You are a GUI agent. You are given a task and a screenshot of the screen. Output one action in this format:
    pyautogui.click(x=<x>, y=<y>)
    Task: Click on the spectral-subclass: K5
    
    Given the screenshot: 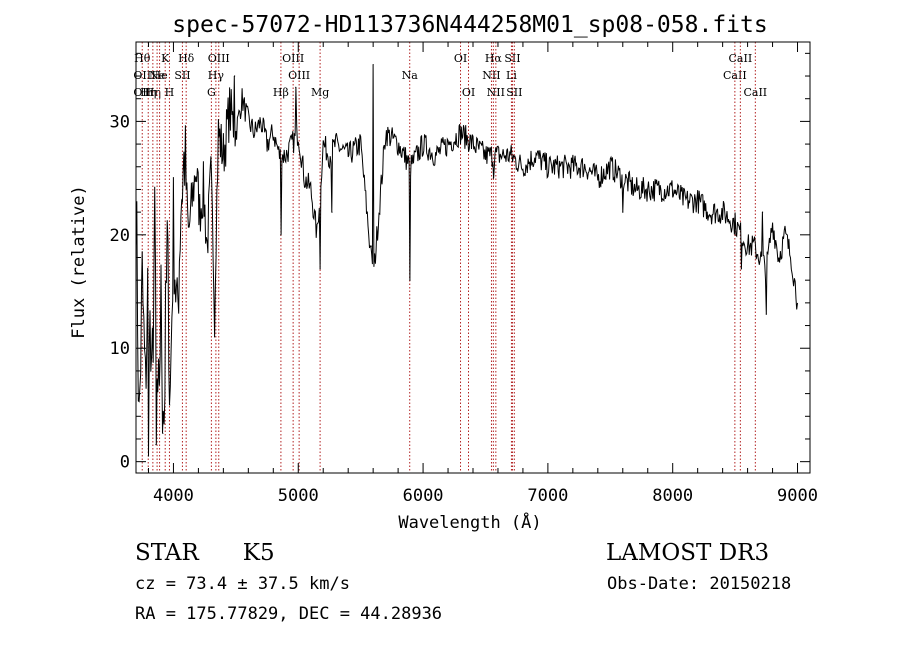 What is the action you would take?
    pyautogui.click(x=258, y=553)
    